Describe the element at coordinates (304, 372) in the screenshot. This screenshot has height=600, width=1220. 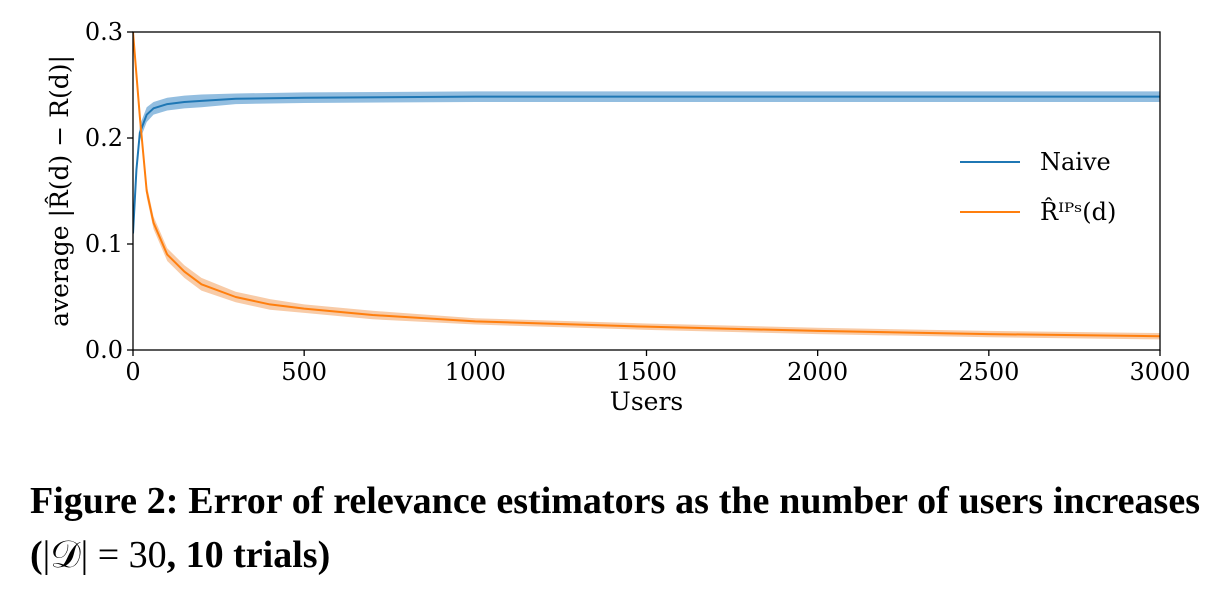
I see `x-tick-label: 500` at that location.